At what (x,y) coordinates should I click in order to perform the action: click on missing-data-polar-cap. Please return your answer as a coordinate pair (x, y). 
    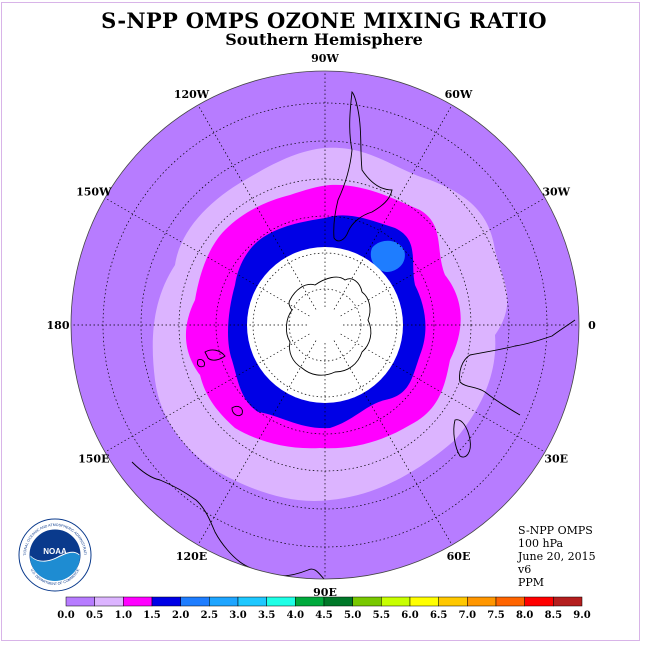
    Looking at the image, I should click on (325, 325).